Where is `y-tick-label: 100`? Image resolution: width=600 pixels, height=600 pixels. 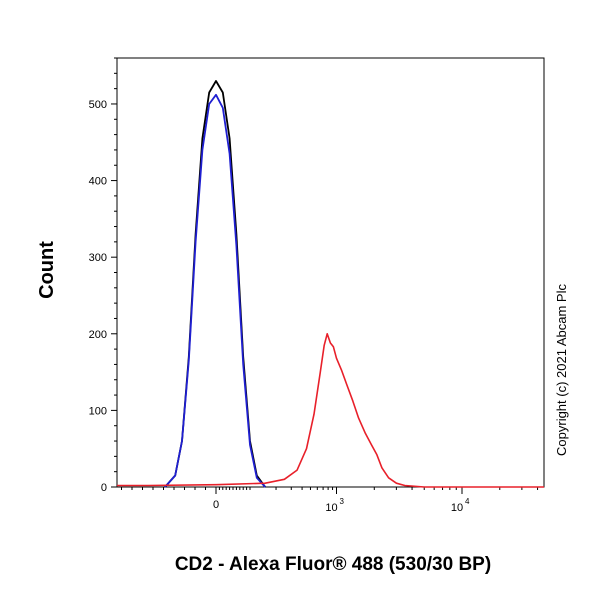 y-tick-label: 100 is located at coordinates (98, 411).